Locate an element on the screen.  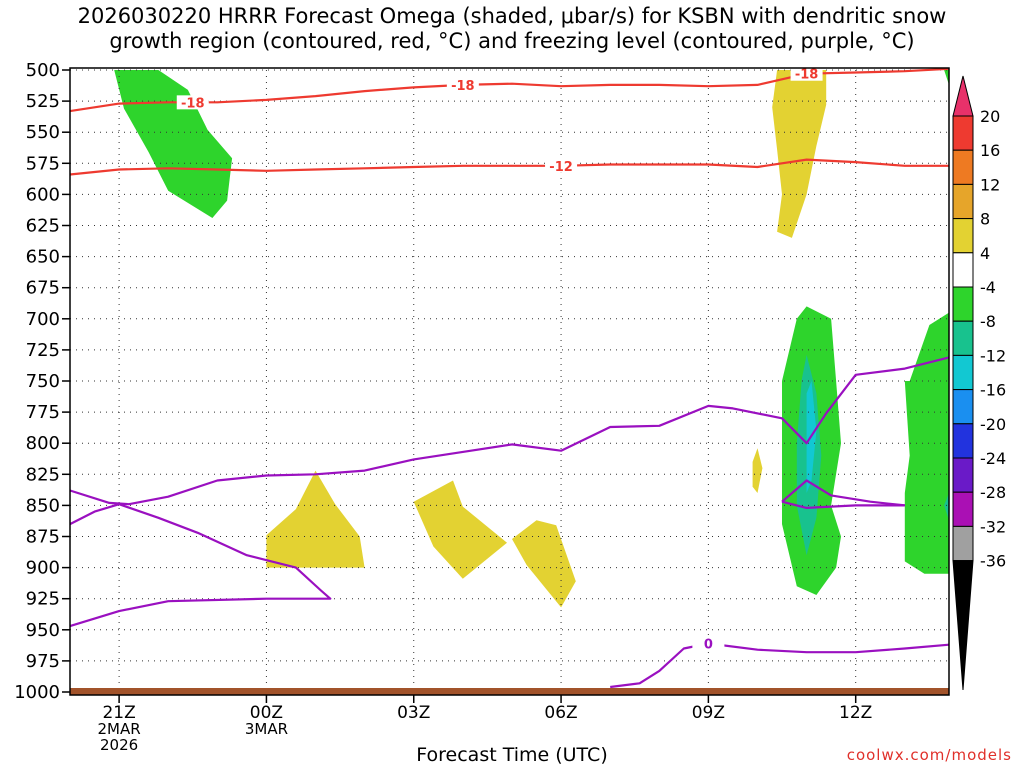
colorbar: 20 16 12 8 4 -4 -8 -12 -16 -20 -24 -28 -32 -36 is located at coordinates (979, 383).